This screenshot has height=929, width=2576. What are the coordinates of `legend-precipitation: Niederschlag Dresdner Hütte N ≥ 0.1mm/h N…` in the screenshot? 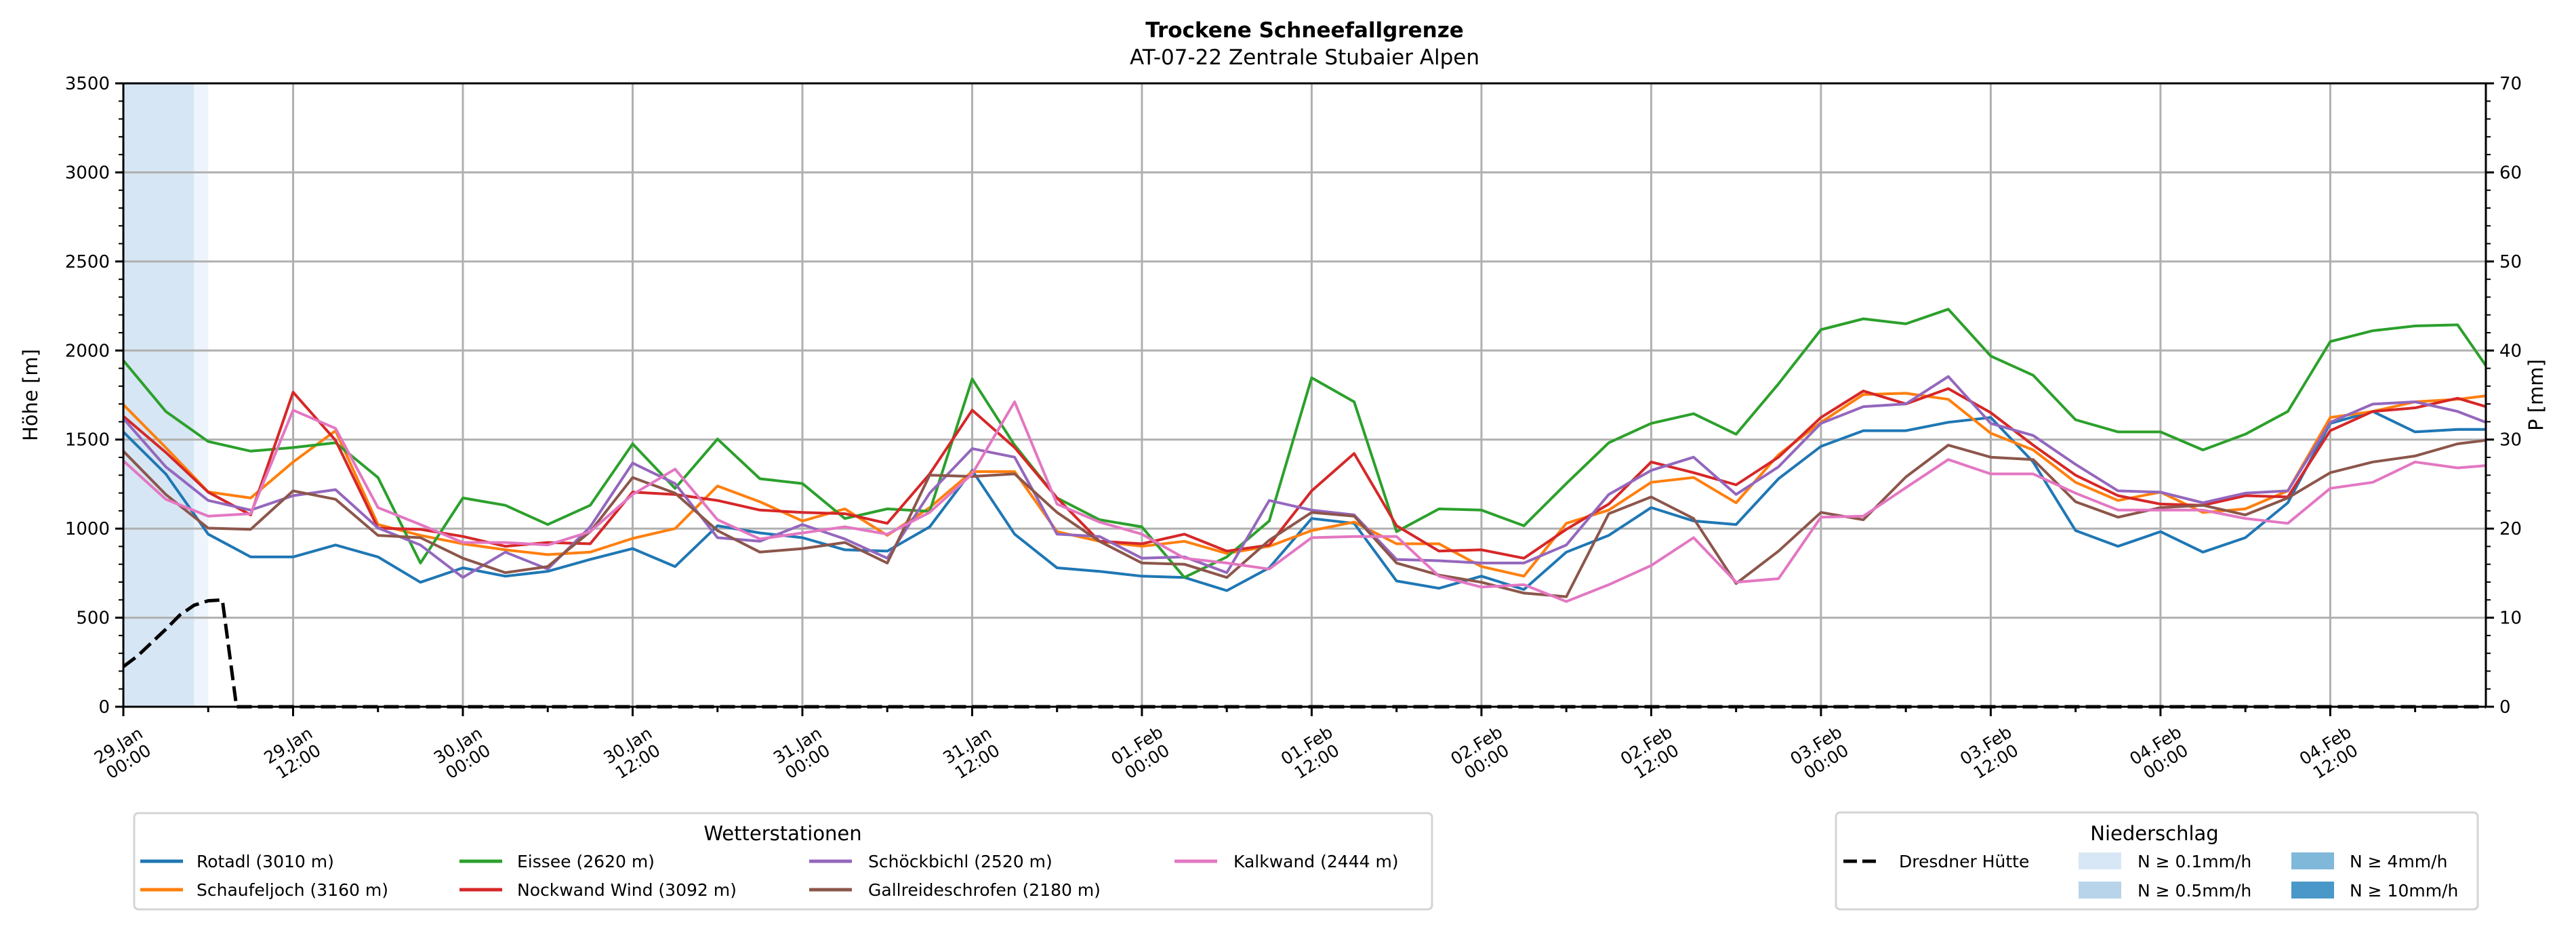 It's located at (2157, 861).